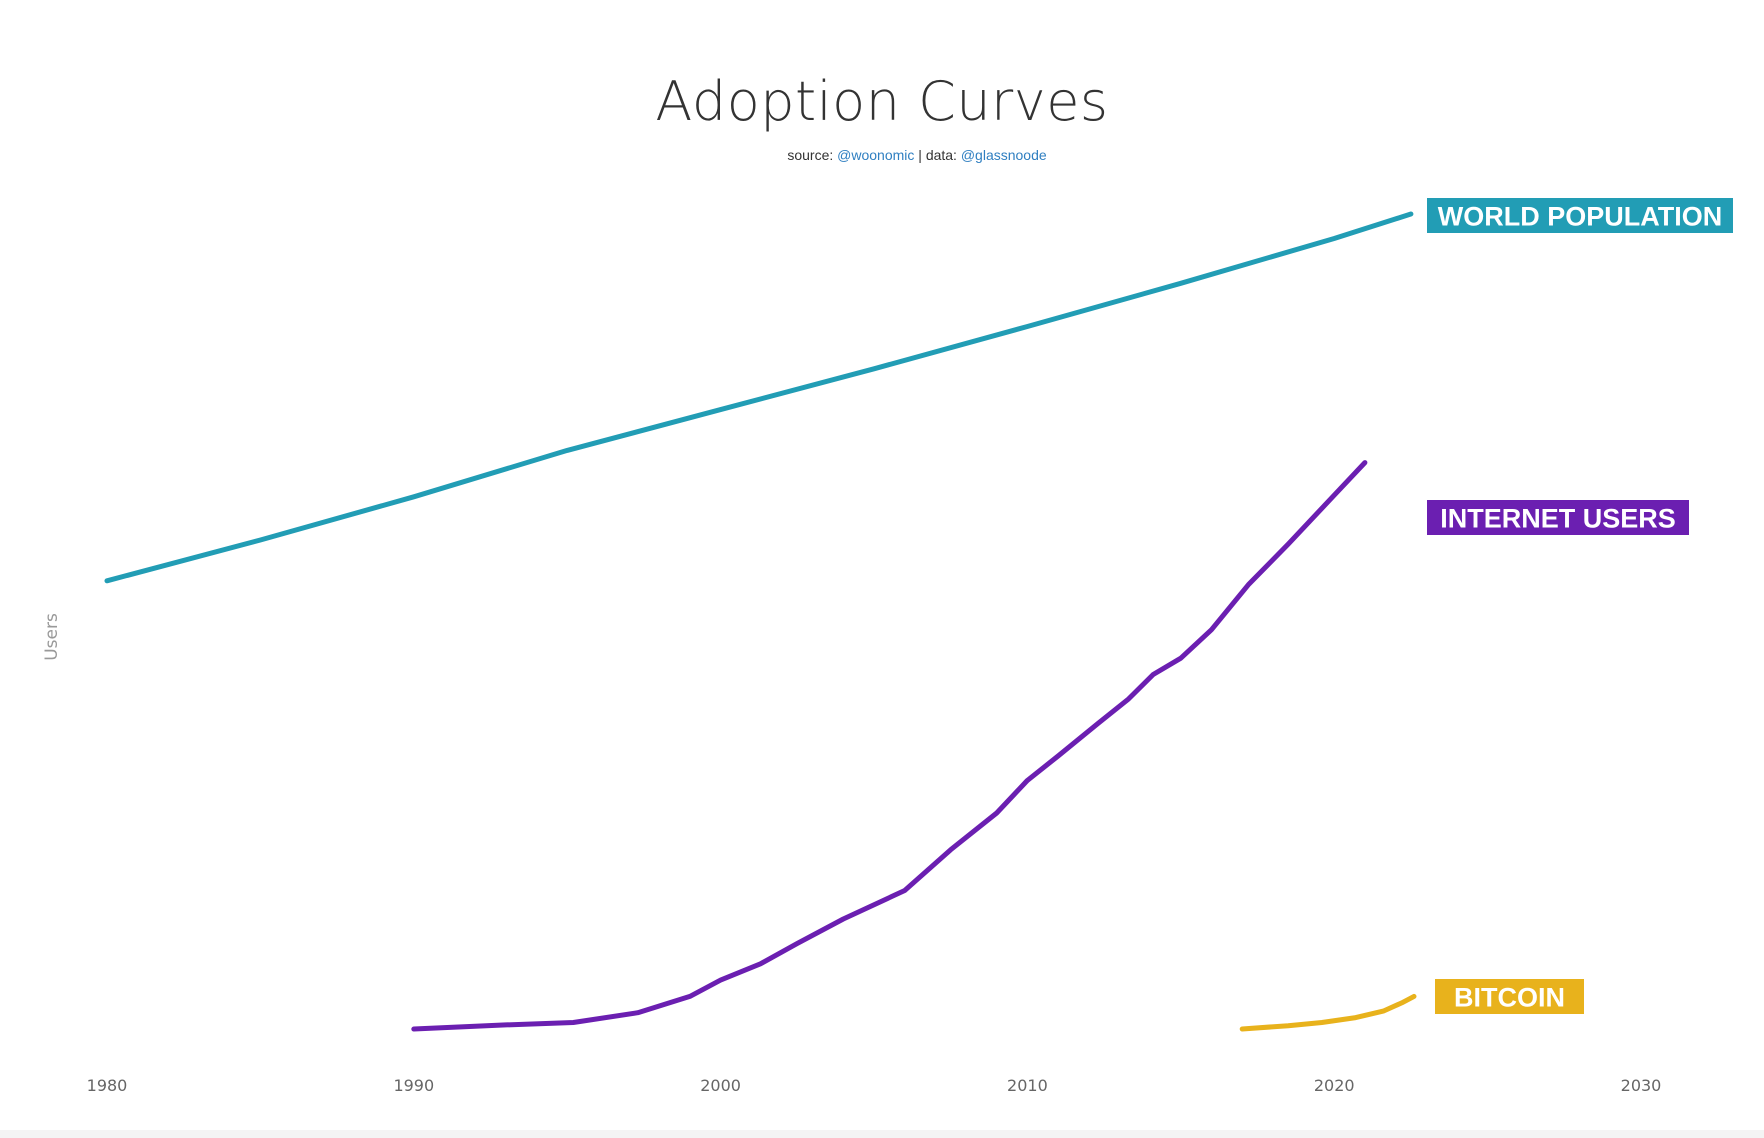 This screenshot has height=1138, width=1764. What do you see at coordinates (874, 1085) in the screenshot?
I see `x-axis-ticks: 1980 1990 2000 2010 2020 2030` at bounding box center [874, 1085].